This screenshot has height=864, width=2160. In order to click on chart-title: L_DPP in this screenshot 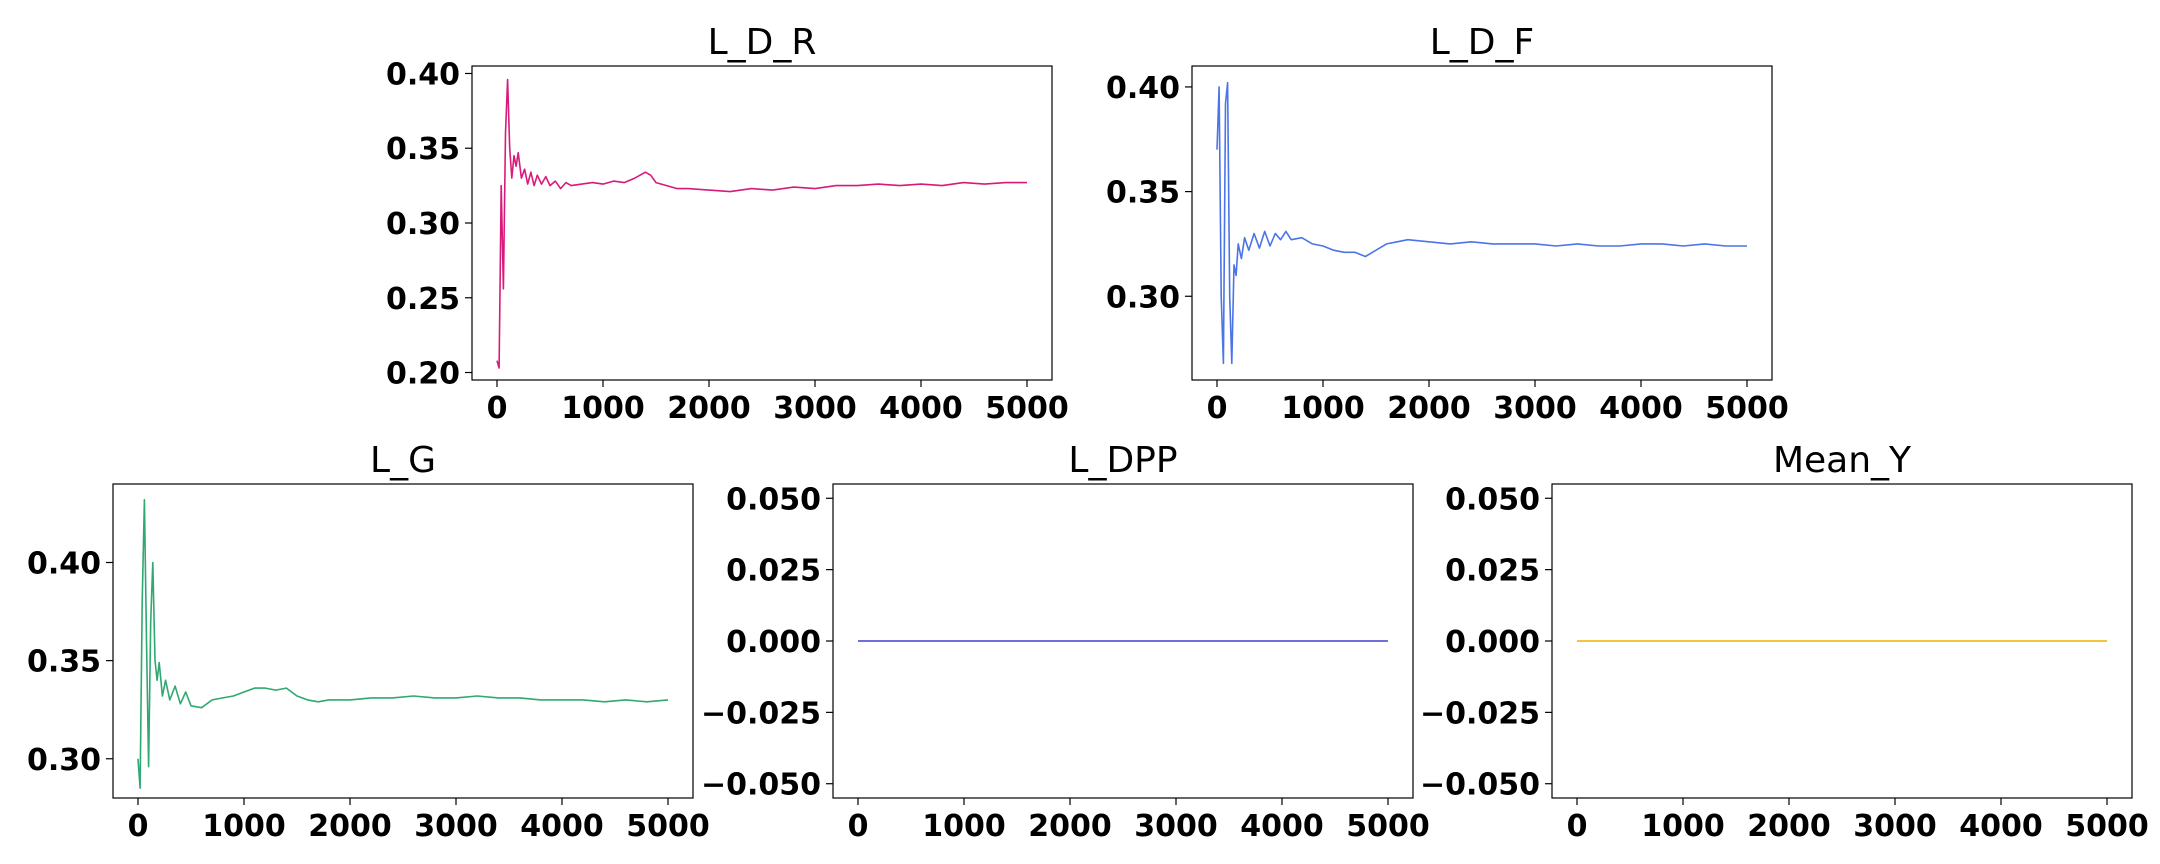, I will do `click(1122, 460)`.